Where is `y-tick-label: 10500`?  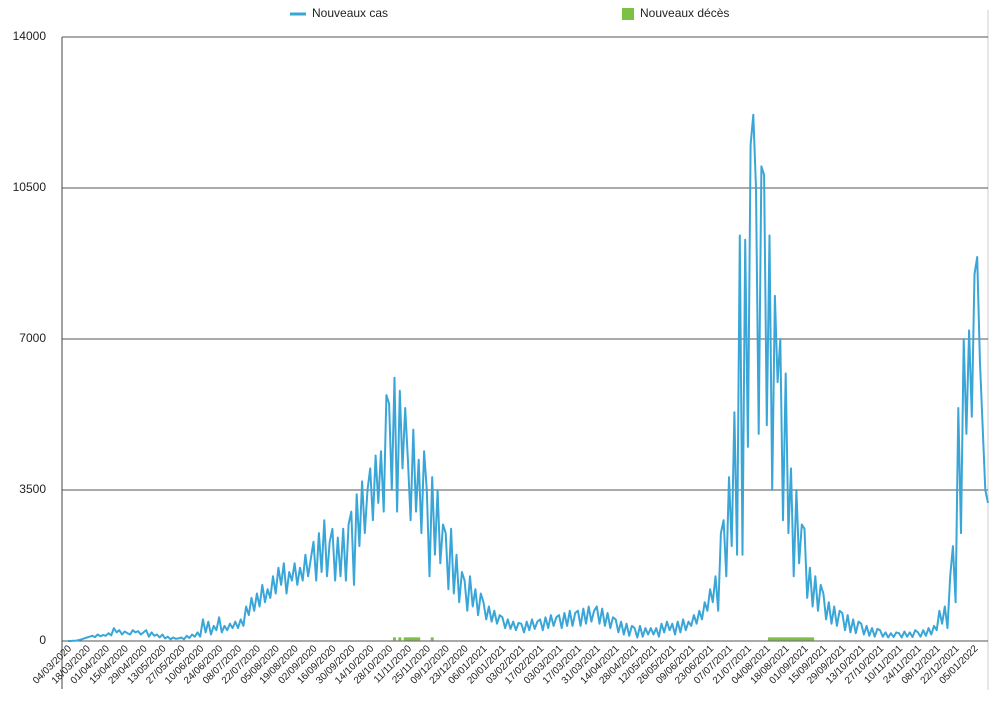
y-tick-label: 10500 is located at coordinates (30, 187).